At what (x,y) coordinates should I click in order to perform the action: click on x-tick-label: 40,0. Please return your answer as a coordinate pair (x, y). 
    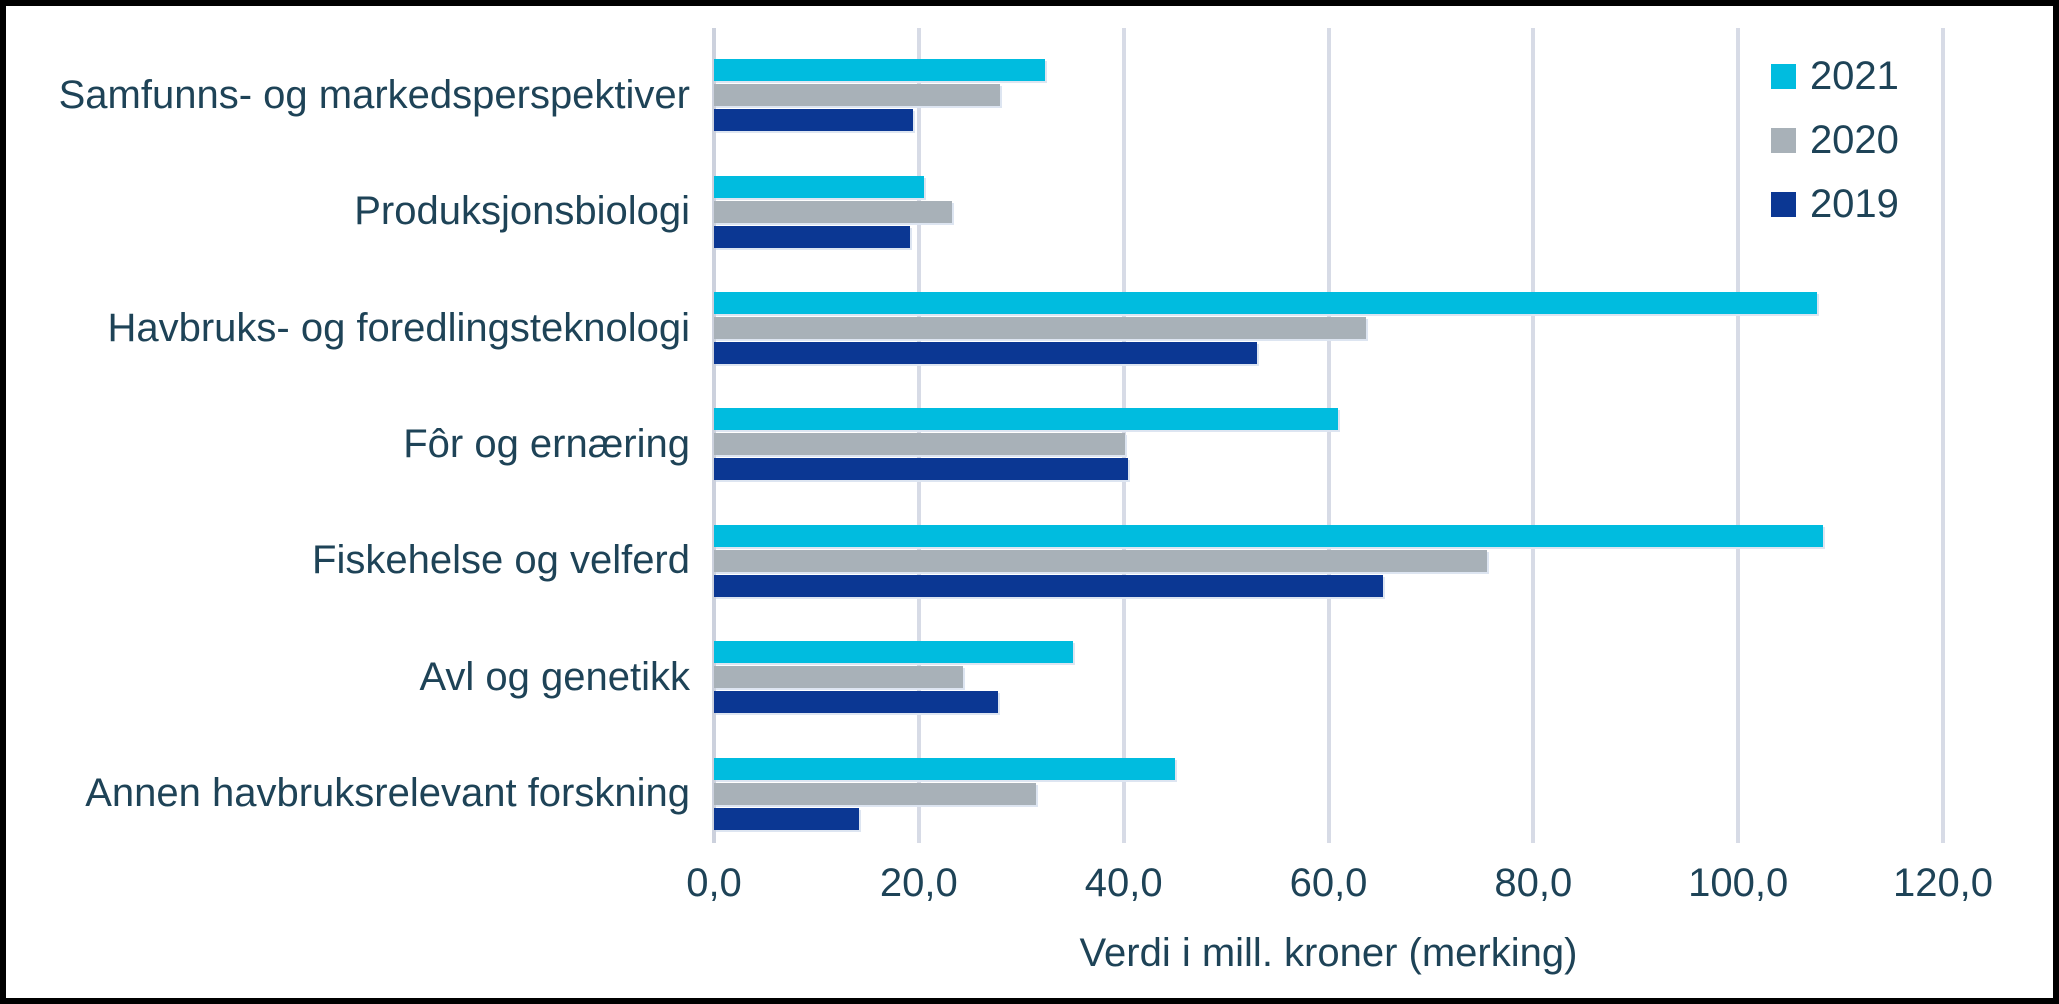
    Looking at the image, I should click on (1123, 883).